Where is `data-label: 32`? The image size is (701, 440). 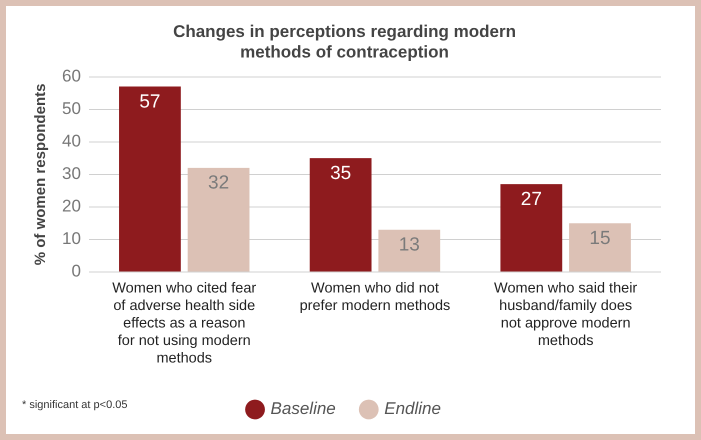
data-label: 32 is located at coordinates (219, 183).